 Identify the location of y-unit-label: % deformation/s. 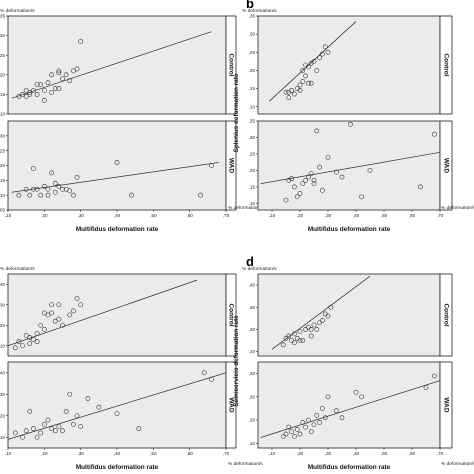
(259, 269).